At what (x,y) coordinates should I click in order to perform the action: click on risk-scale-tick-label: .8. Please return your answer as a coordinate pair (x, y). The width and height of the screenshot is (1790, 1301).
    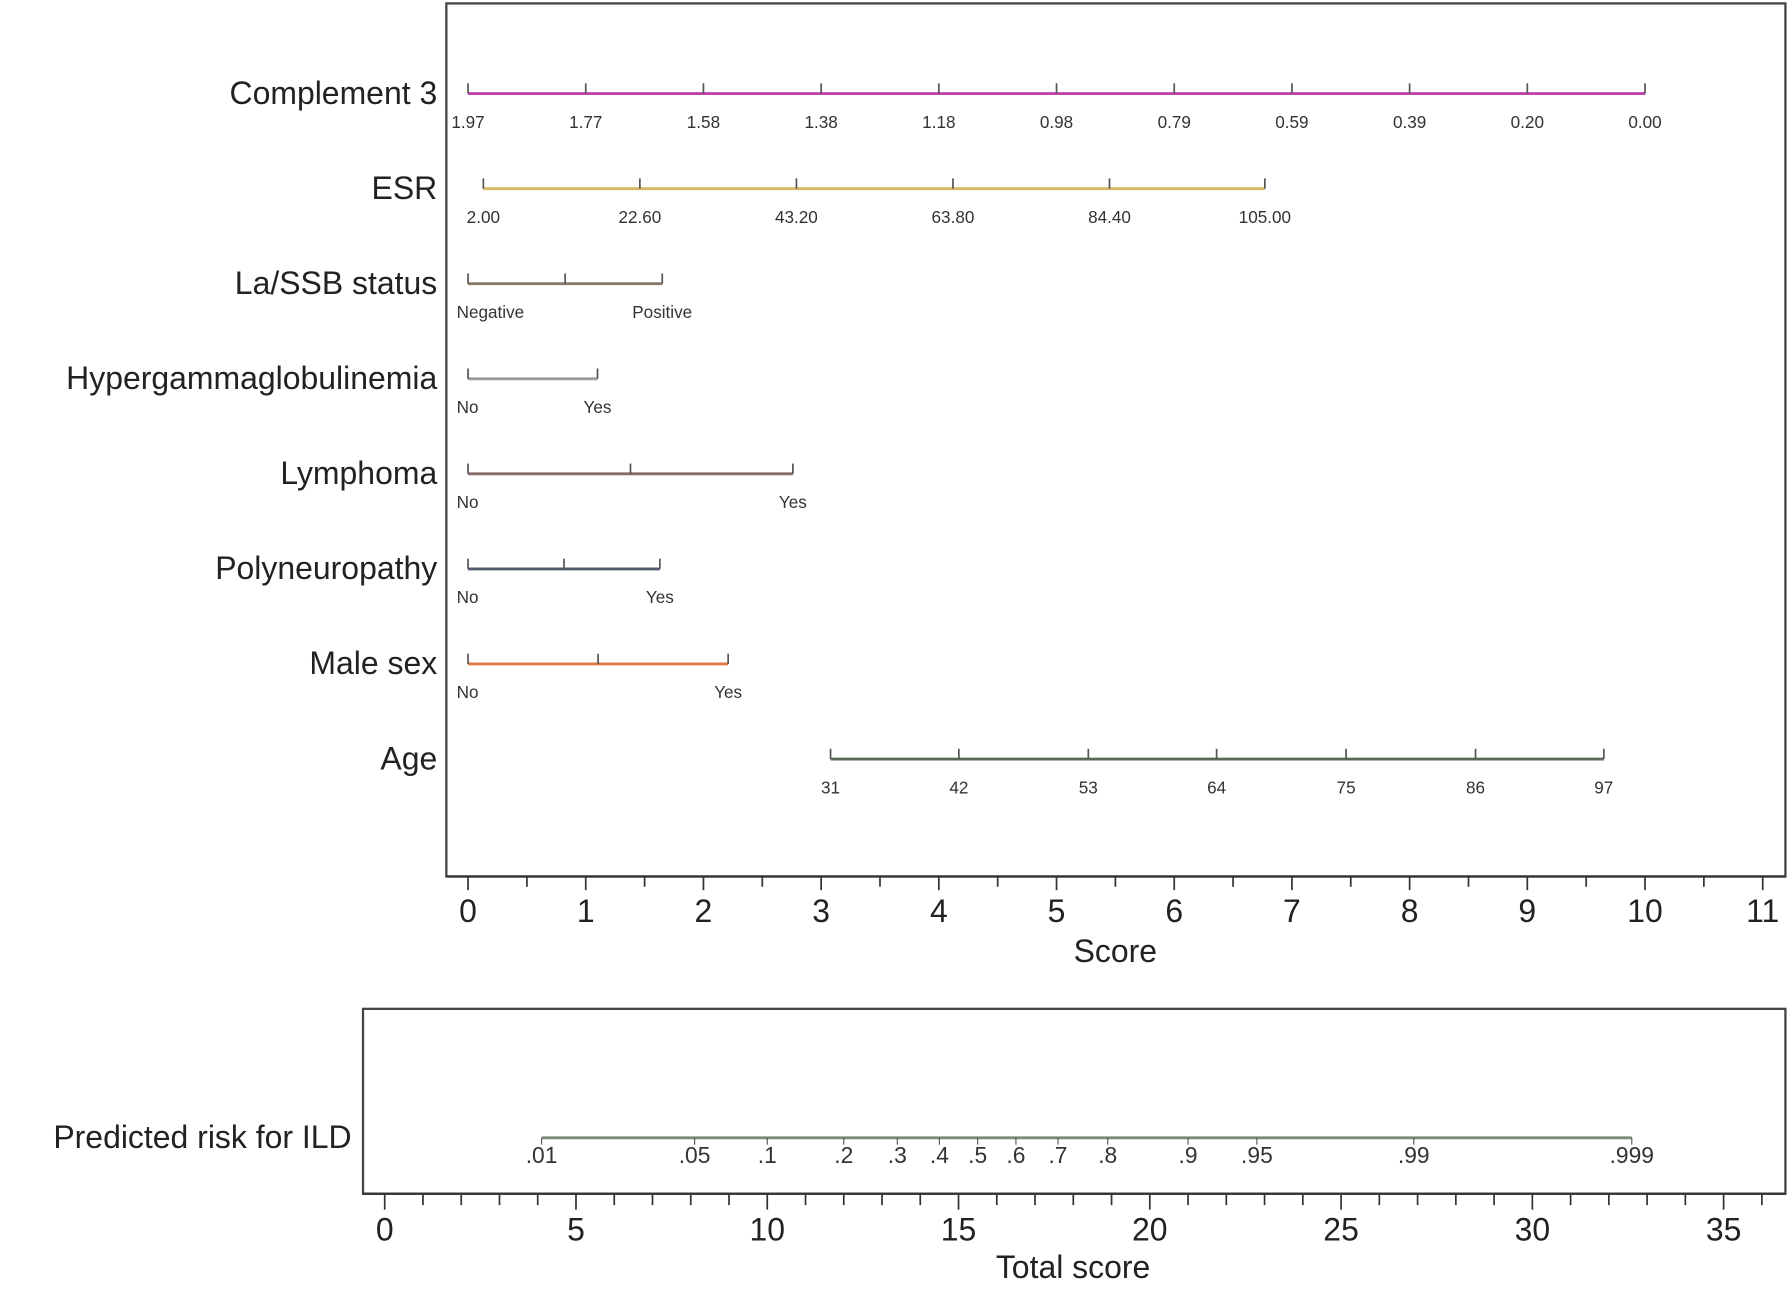
    Looking at the image, I should click on (1107, 1155).